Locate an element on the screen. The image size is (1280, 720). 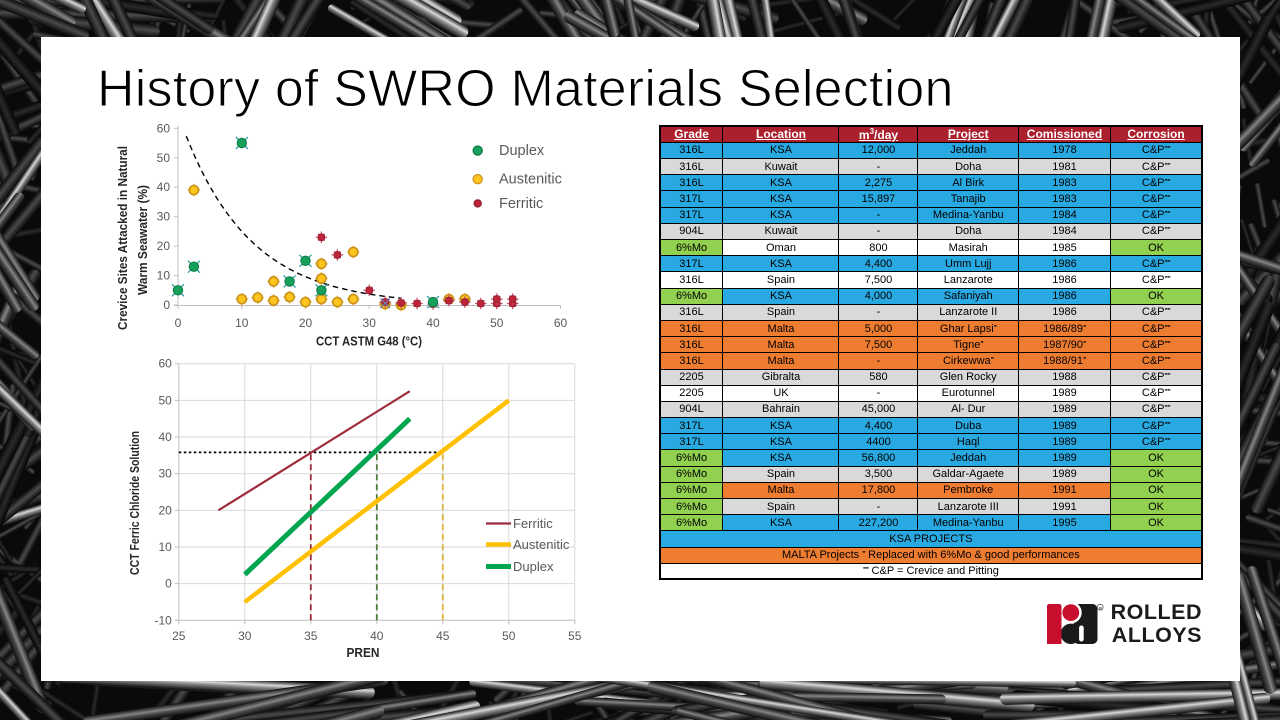
svg-text: 25 is located at coordinates (179, 636).